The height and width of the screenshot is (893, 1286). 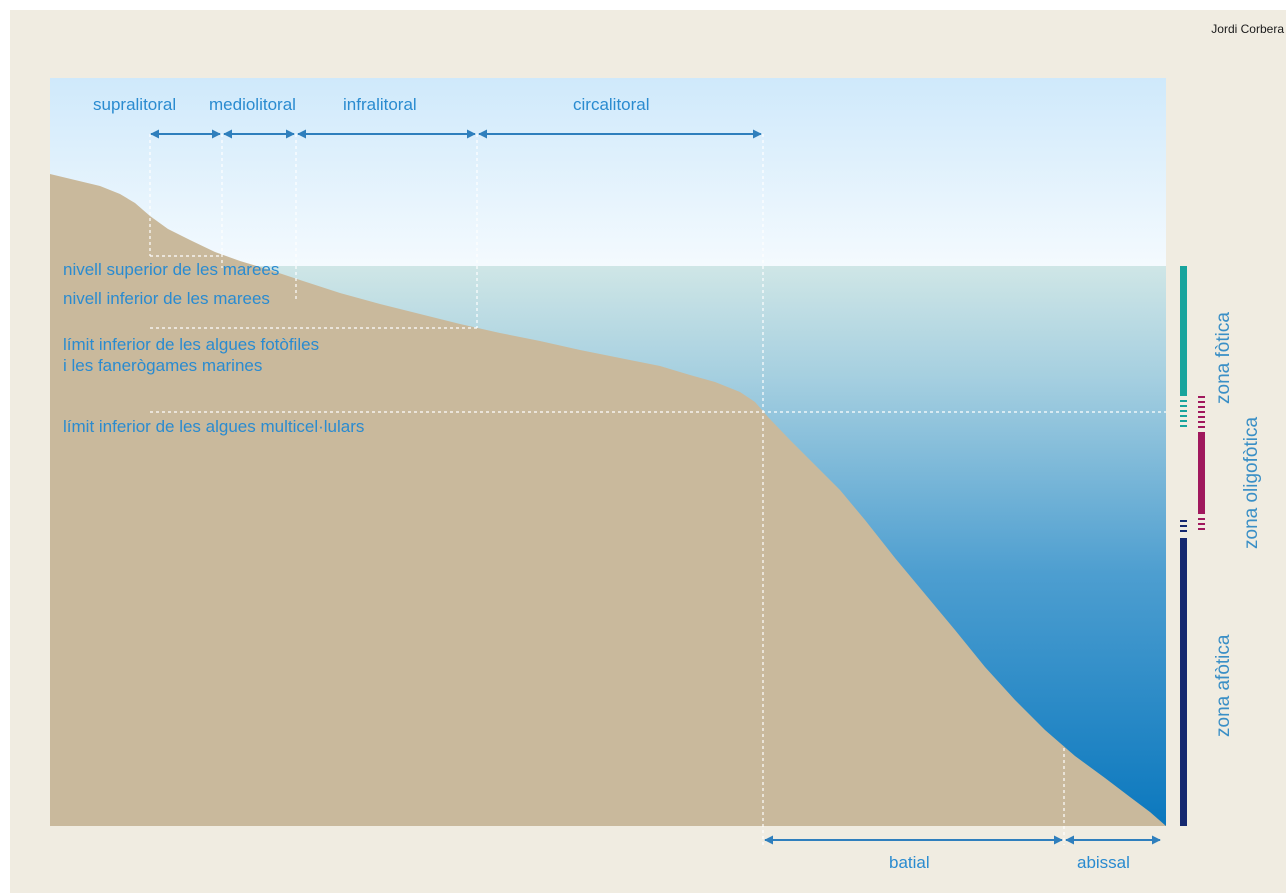 What do you see at coordinates (162, 365) in the screenshot?
I see `photophilic-limit-label-2: i les fanerògames marines` at bounding box center [162, 365].